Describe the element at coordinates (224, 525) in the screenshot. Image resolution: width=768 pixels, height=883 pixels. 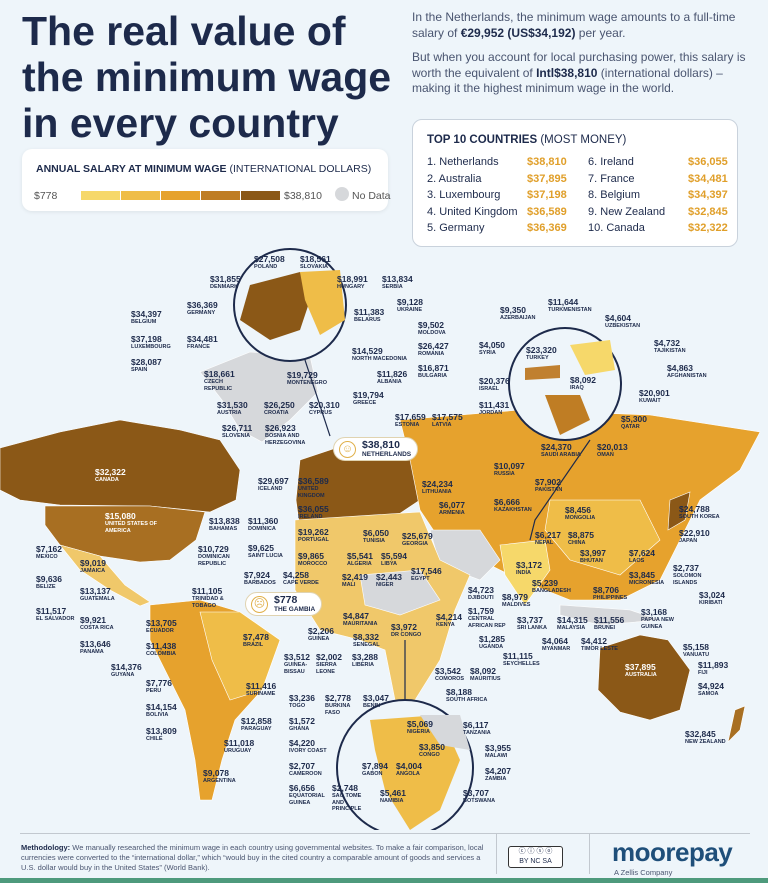
I see `country-label-bahamas: $13,838 BAHAMAS` at that location.